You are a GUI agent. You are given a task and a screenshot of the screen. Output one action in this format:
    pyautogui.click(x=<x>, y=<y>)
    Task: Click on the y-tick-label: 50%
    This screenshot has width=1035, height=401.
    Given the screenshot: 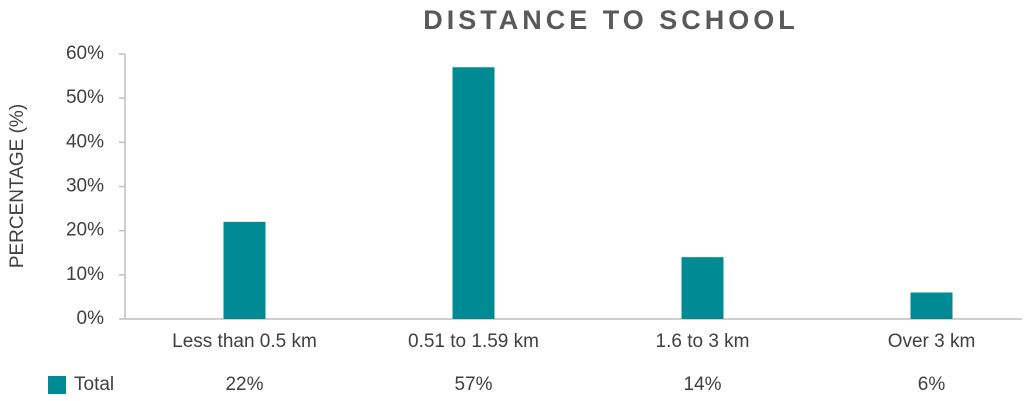 What is the action you would take?
    pyautogui.click(x=85, y=97)
    